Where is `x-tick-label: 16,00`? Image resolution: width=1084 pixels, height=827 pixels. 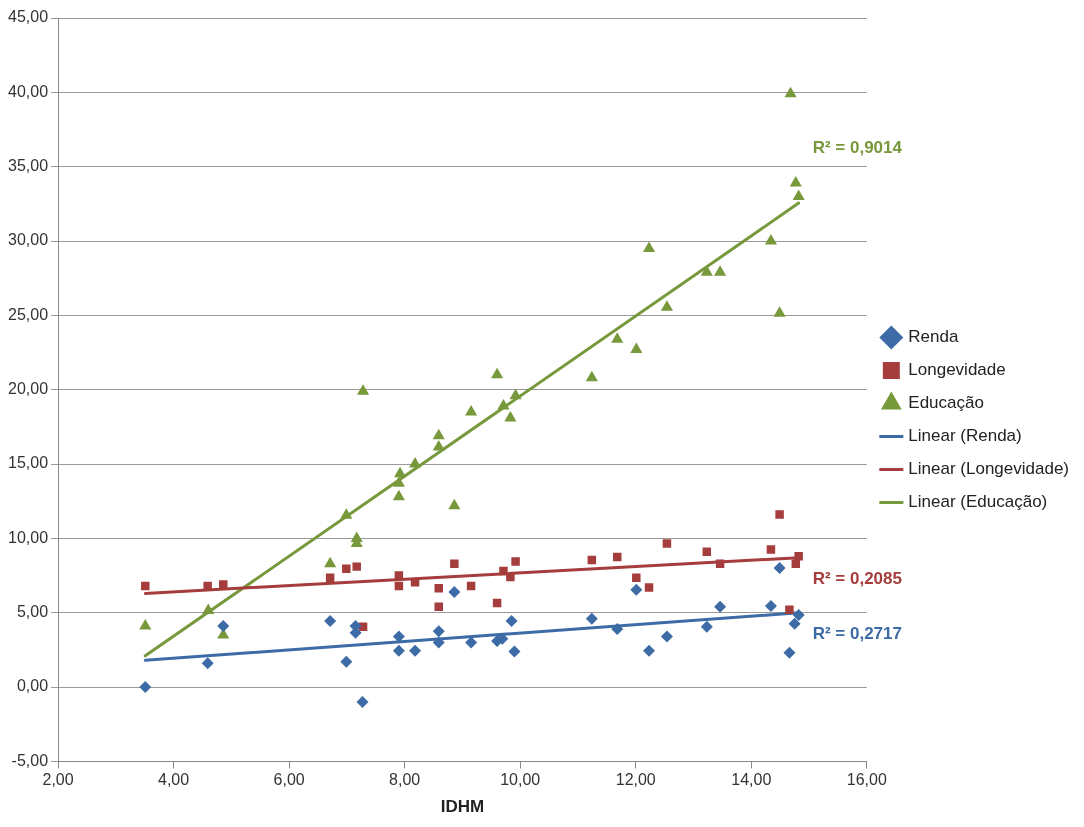
x-tick-label: 16,00 is located at coordinates (866, 780).